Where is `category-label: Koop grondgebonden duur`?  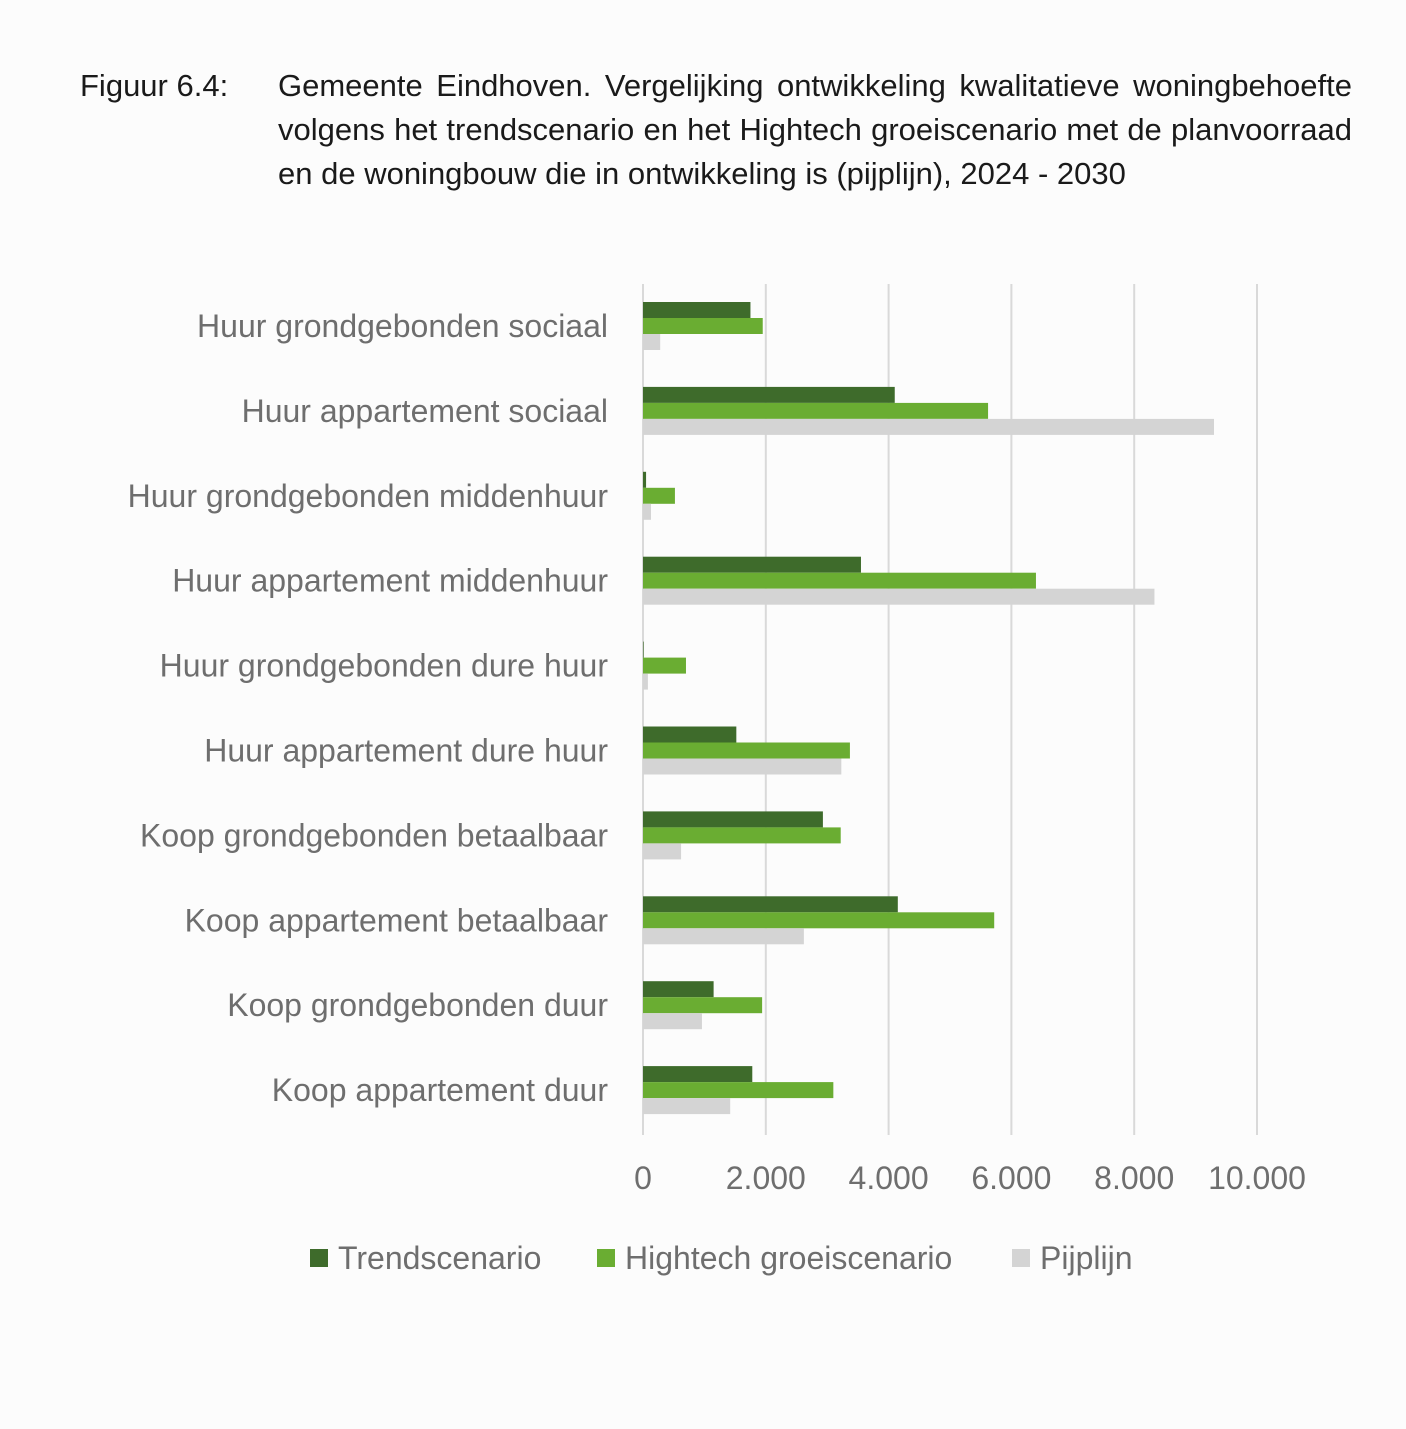
category-label: Koop grondgebonden duur is located at coordinates (417, 1005).